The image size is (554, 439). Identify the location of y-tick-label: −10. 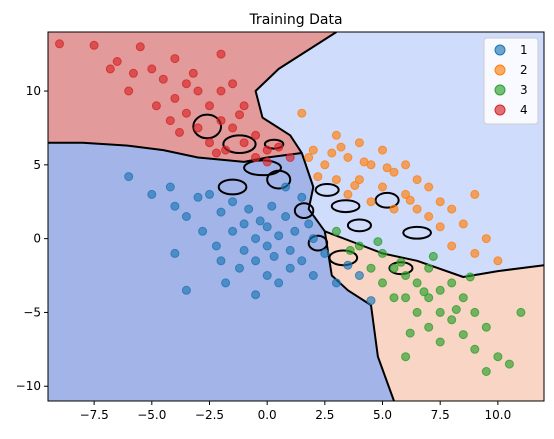
(28, 386).